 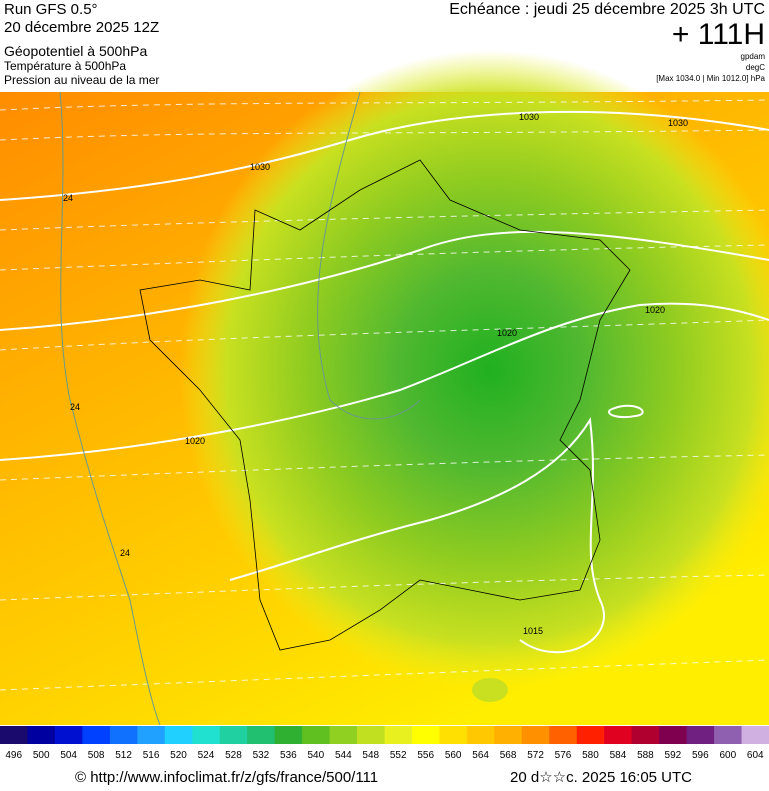 What do you see at coordinates (288, 755) in the screenshot?
I see `colorbar-label: 536` at bounding box center [288, 755].